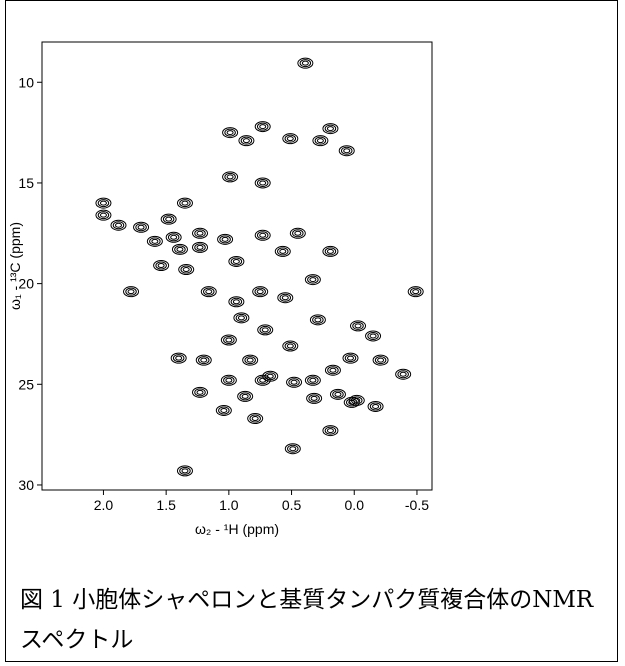 The width and height of the screenshot is (625, 666). What do you see at coordinates (307, 620) in the screenshot?
I see `caption: 図 1 小胞体シャペロンと基質タンパク質複合体のNMR スペクトル` at bounding box center [307, 620].